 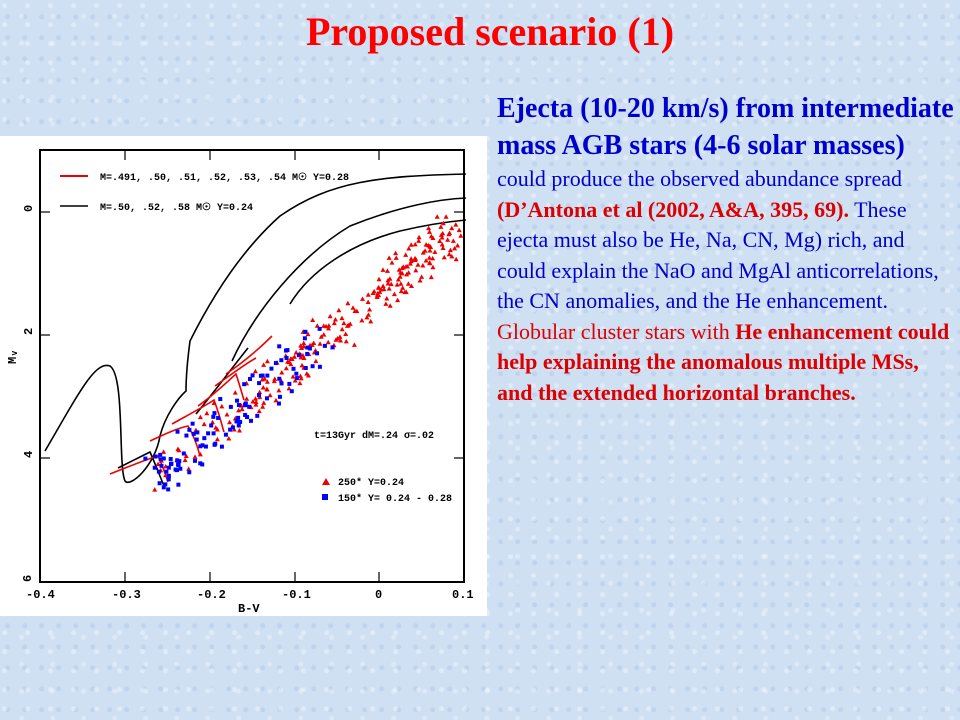 What do you see at coordinates (378, 595) in the screenshot?
I see `x-tick-label: 0` at bounding box center [378, 595].